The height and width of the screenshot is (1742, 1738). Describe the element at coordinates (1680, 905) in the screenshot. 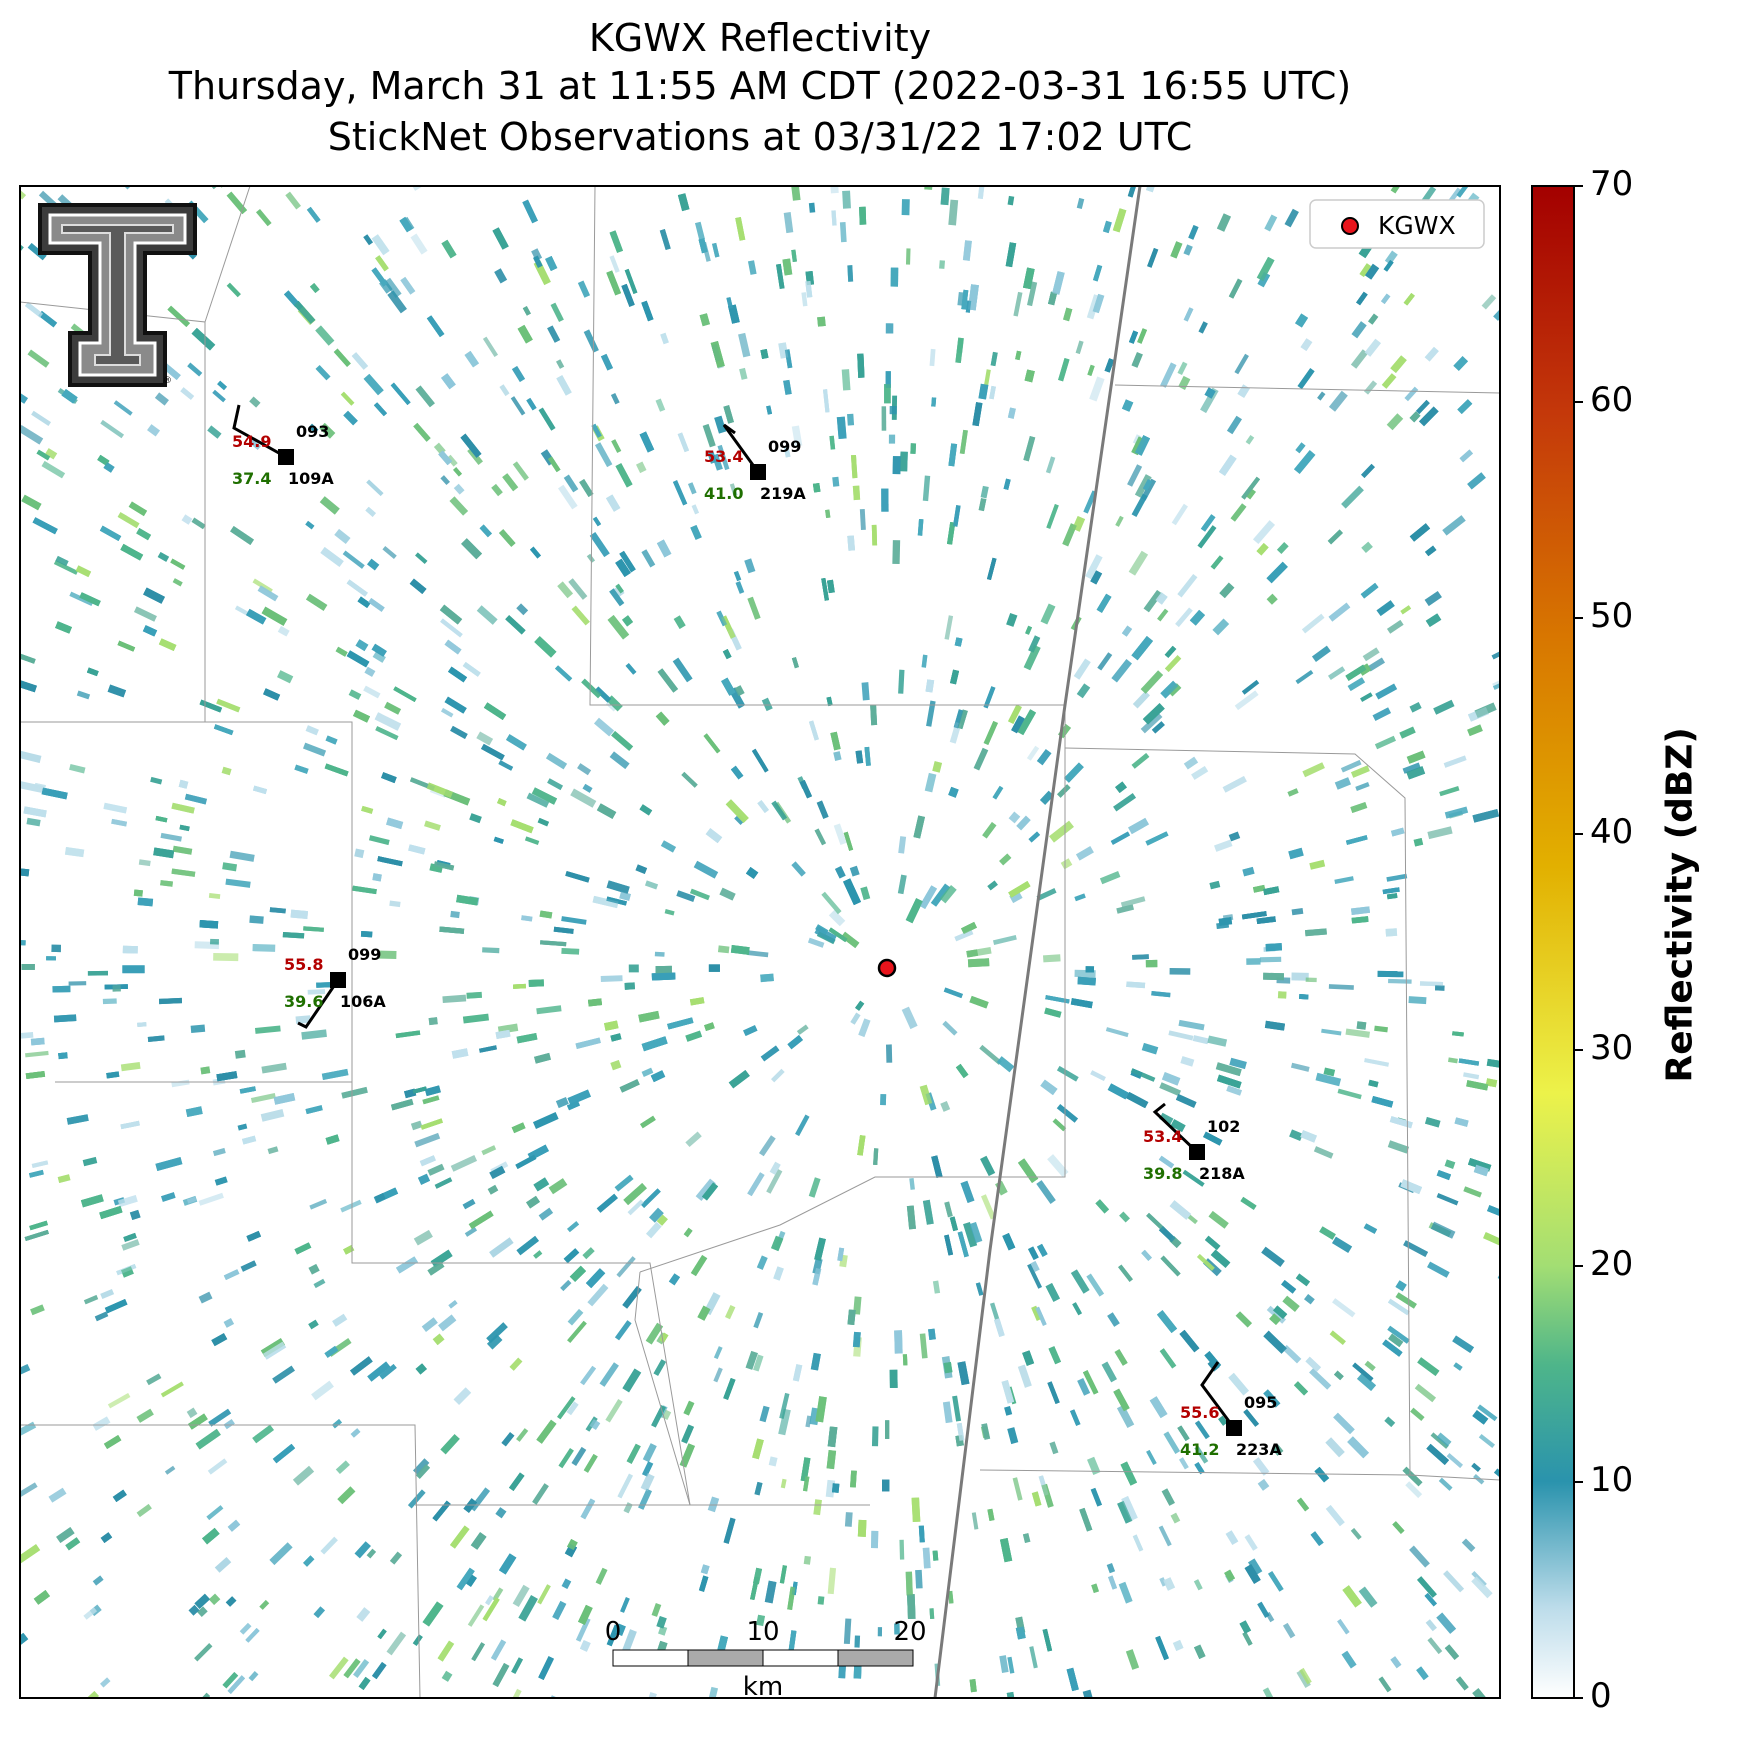

I see `colorbar-title: Reflectivity (dBZ)` at that location.